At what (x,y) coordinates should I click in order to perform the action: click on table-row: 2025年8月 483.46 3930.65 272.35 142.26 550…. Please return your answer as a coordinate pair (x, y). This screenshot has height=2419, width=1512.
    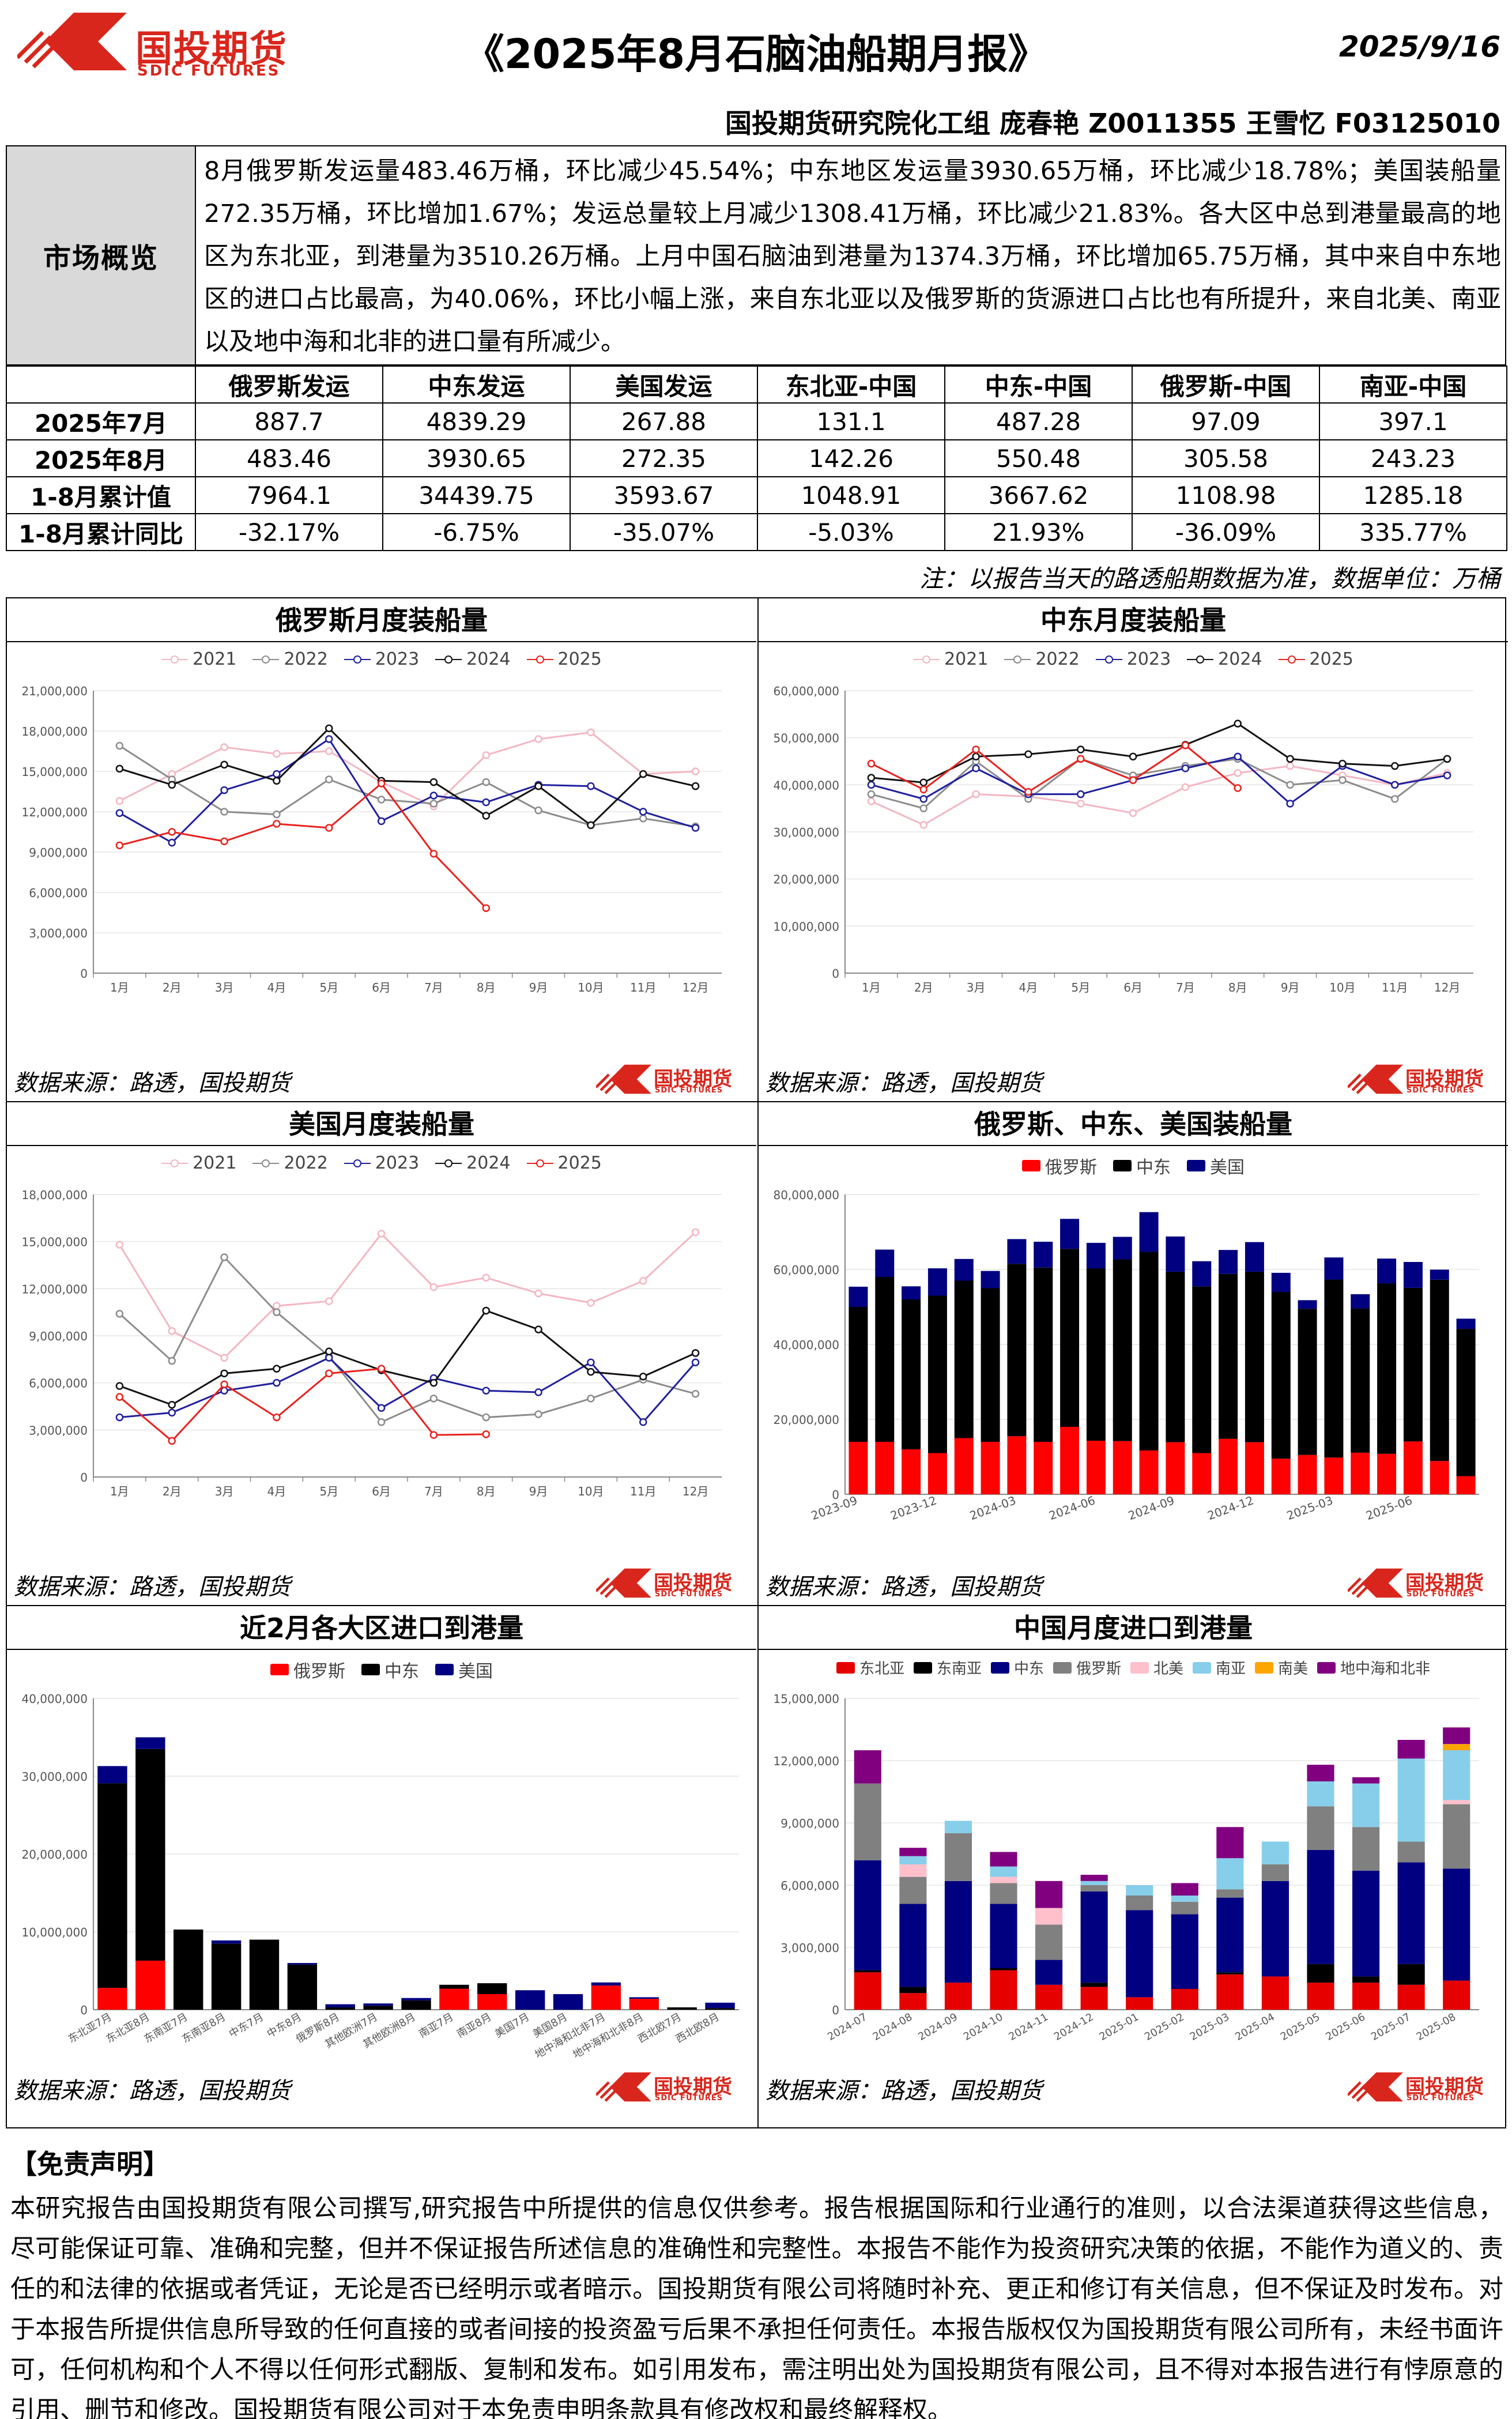
    Looking at the image, I should click on (756, 458).